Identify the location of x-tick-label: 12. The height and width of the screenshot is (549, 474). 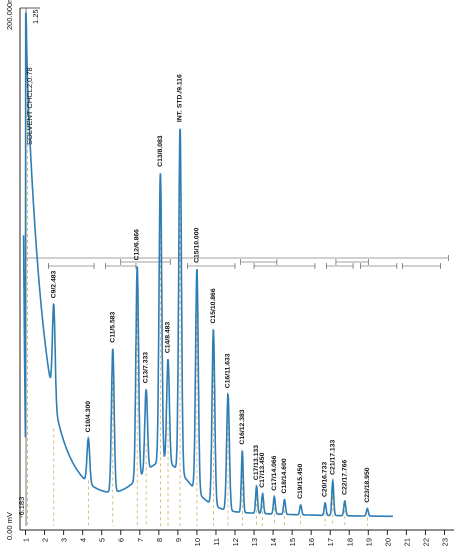
(235, 542).